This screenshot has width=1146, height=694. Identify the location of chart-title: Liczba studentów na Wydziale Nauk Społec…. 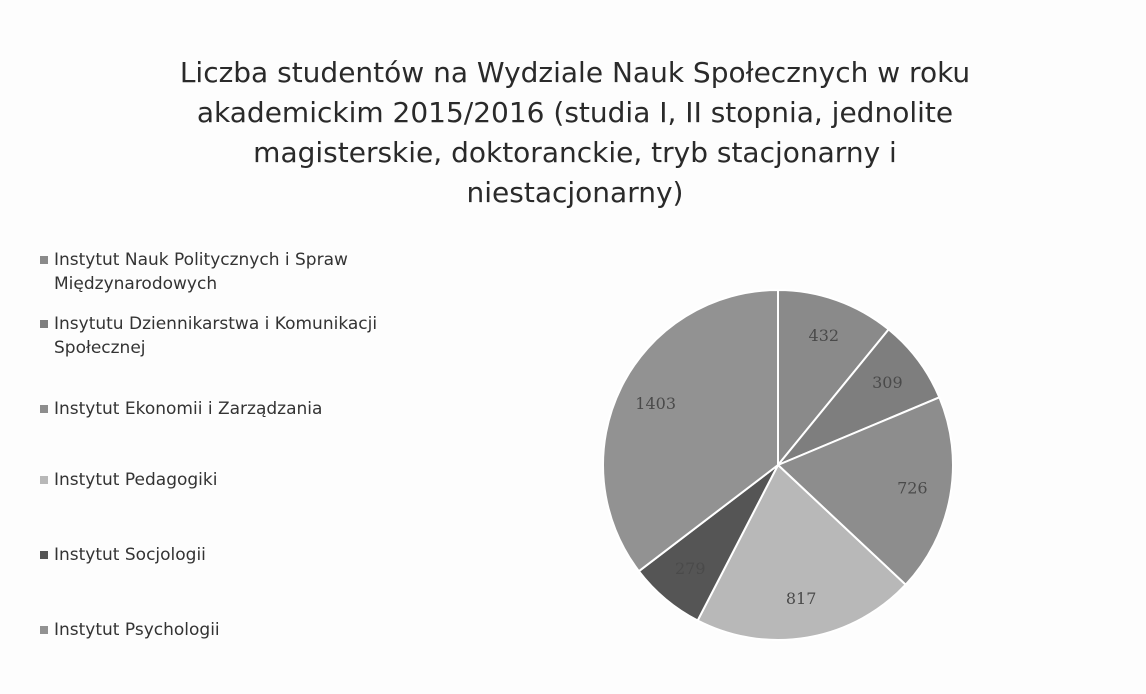
(575, 72).